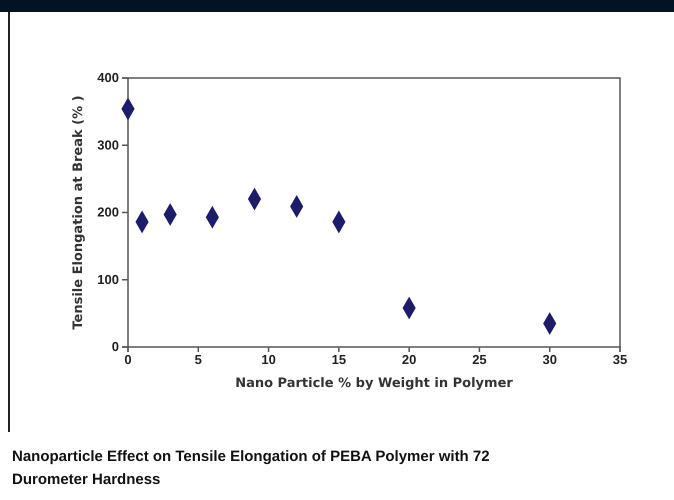 The height and width of the screenshot is (500, 674). What do you see at coordinates (108, 279) in the screenshot?
I see `y-tick-label: 100` at bounding box center [108, 279].